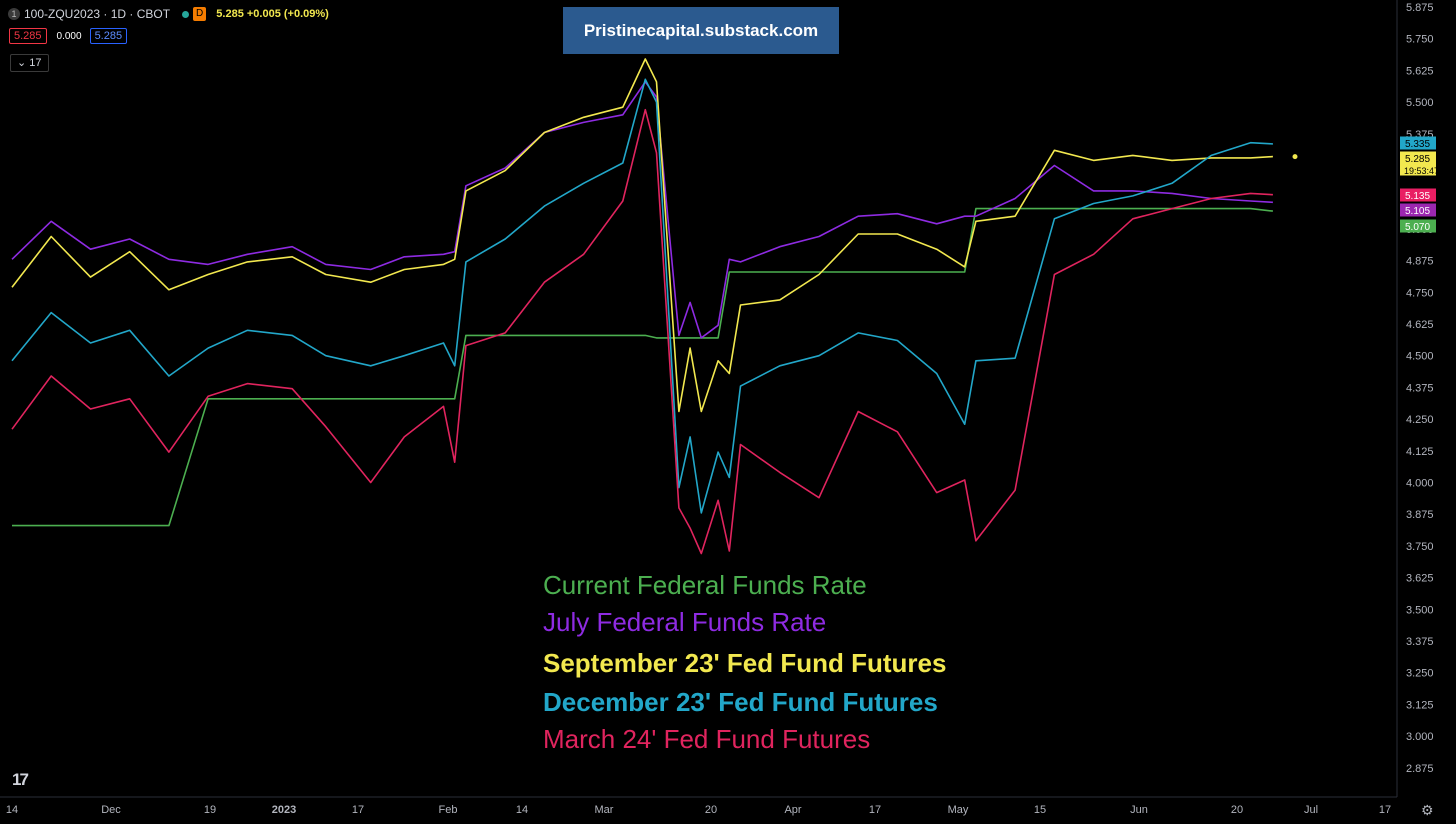 The image size is (1456, 824). I want to click on last-value-badge-text: 5.135, so click(1417, 196).